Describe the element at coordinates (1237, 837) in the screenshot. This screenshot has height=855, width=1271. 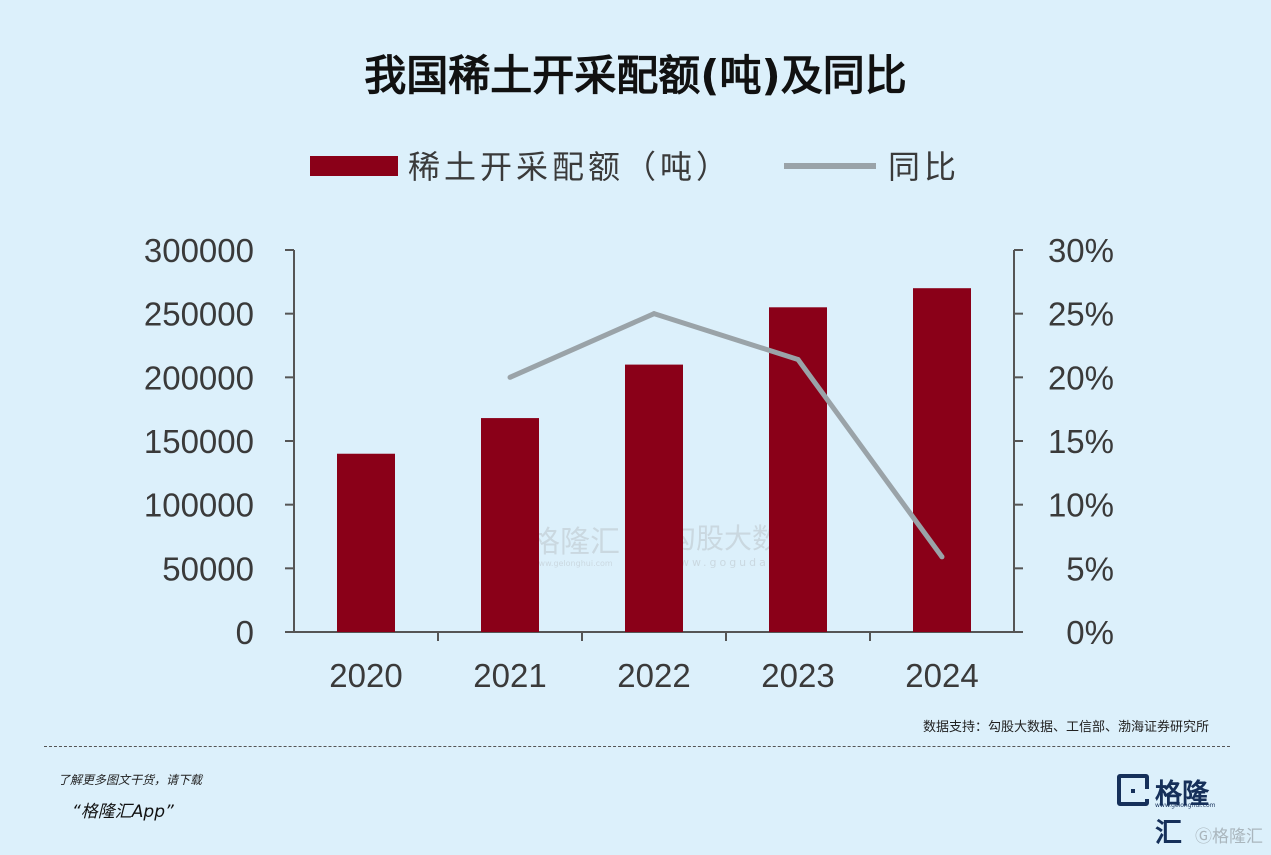
I see `corner-watermark-text: 格隆汇` at that location.